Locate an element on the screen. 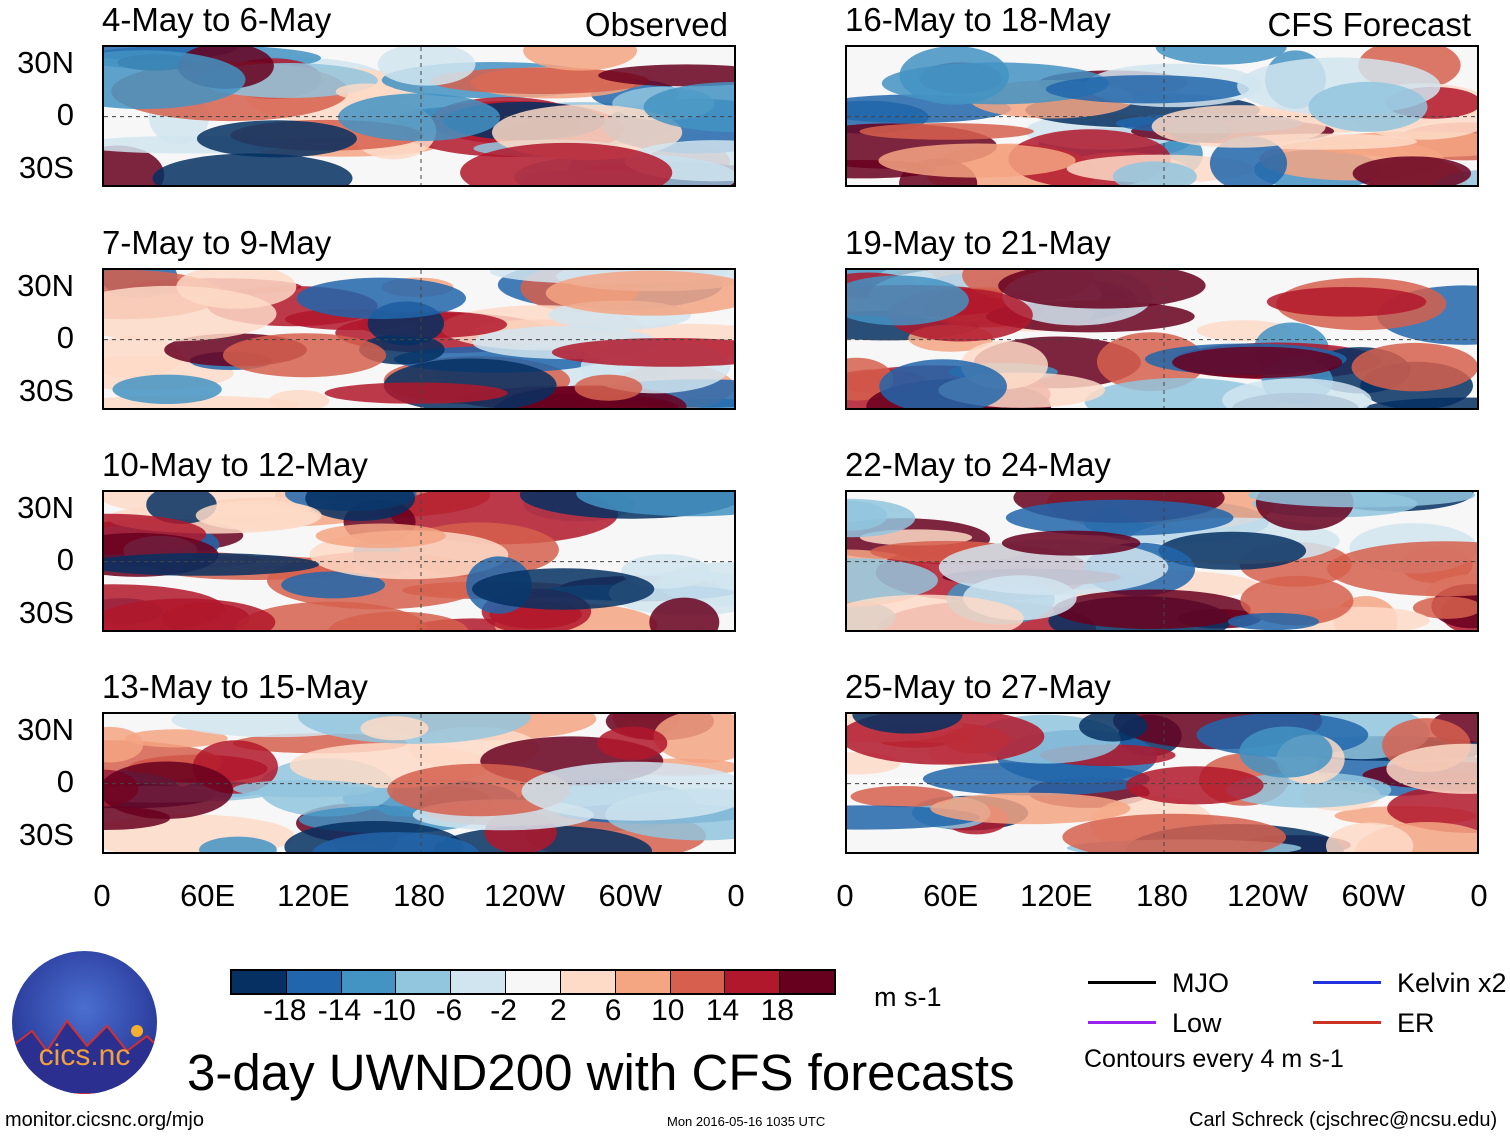 The width and height of the screenshot is (1510, 1137). panel-title: 25-May to 27-May is located at coordinates (978, 686).